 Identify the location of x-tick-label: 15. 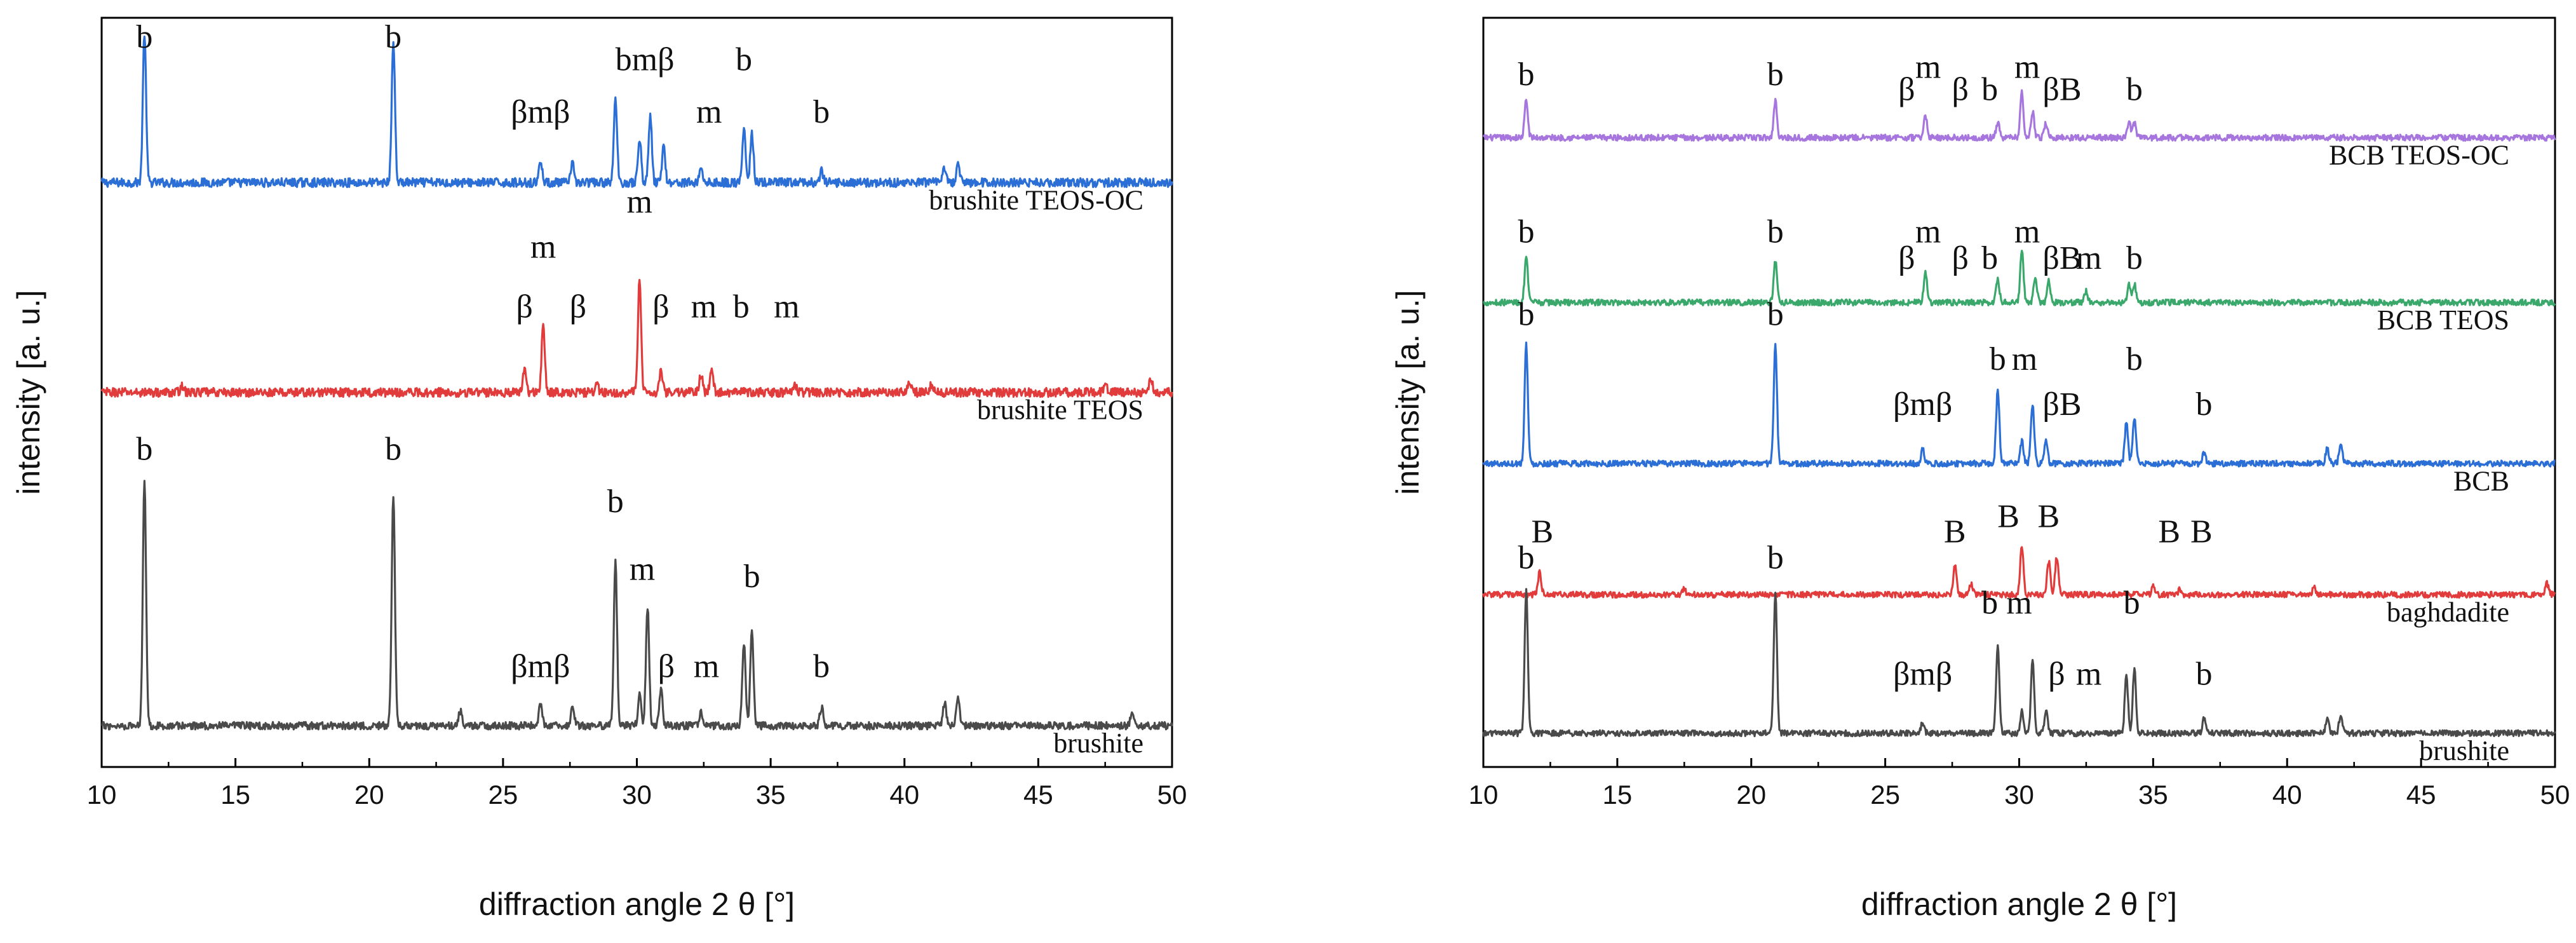
(235, 795).